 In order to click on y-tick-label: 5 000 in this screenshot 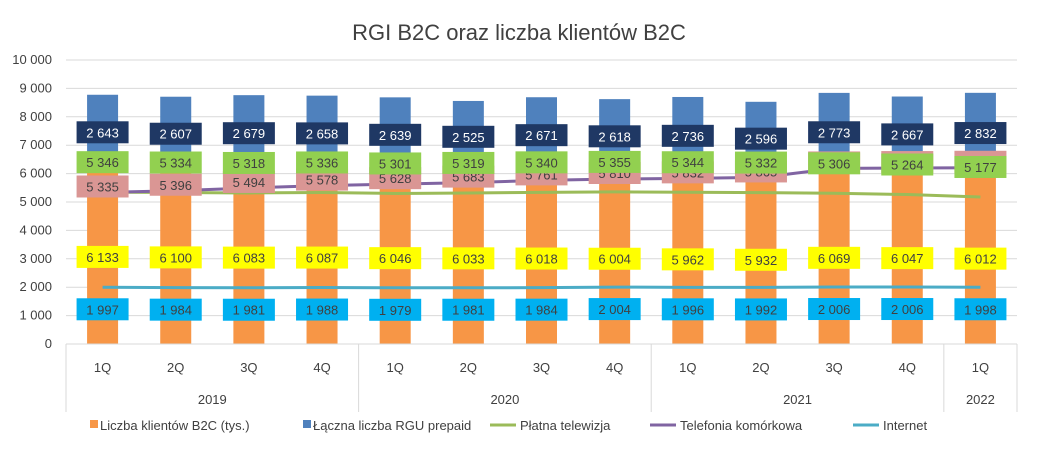, I will do `click(35, 201)`.